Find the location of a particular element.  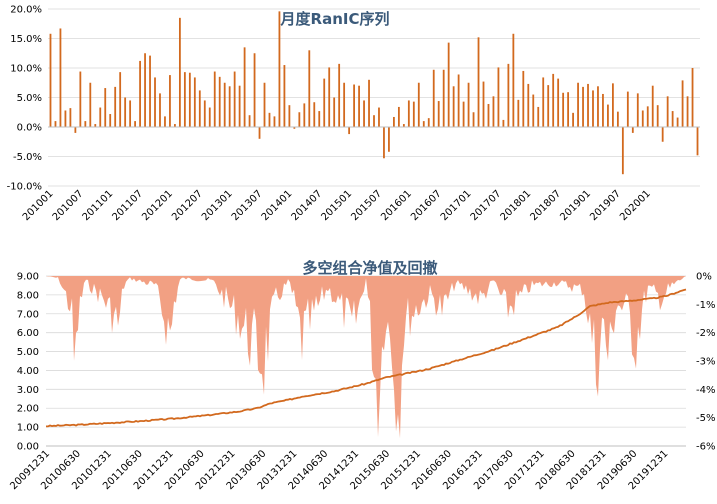

chart2-left-y-tick-label: 7.00 is located at coordinates (28, 314).